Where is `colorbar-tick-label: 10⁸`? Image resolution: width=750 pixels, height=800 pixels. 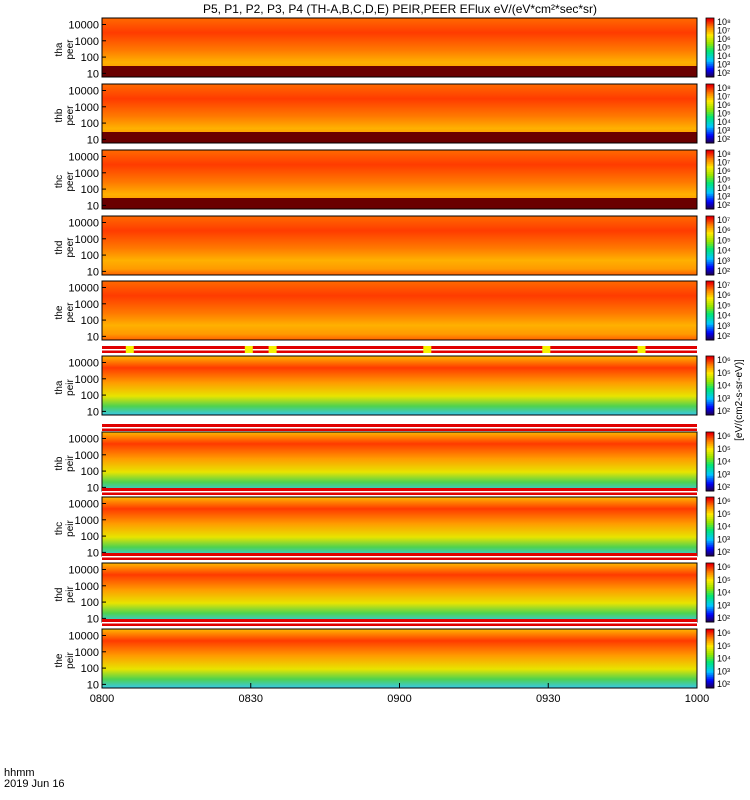 colorbar-tick-label: 10⁸ is located at coordinates (724, 22).